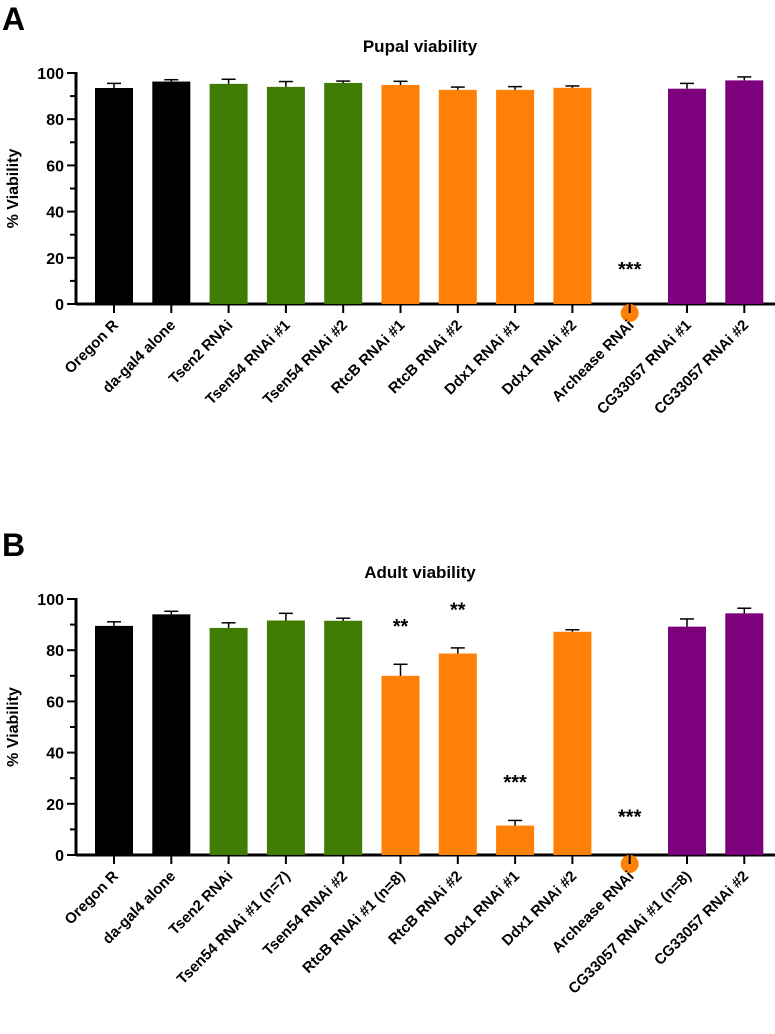 Image resolution: width=775 pixels, height=1034 pixels. Describe the element at coordinates (420, 46) in the screenshot. I see `chart-title: Pupal viability` at that location.